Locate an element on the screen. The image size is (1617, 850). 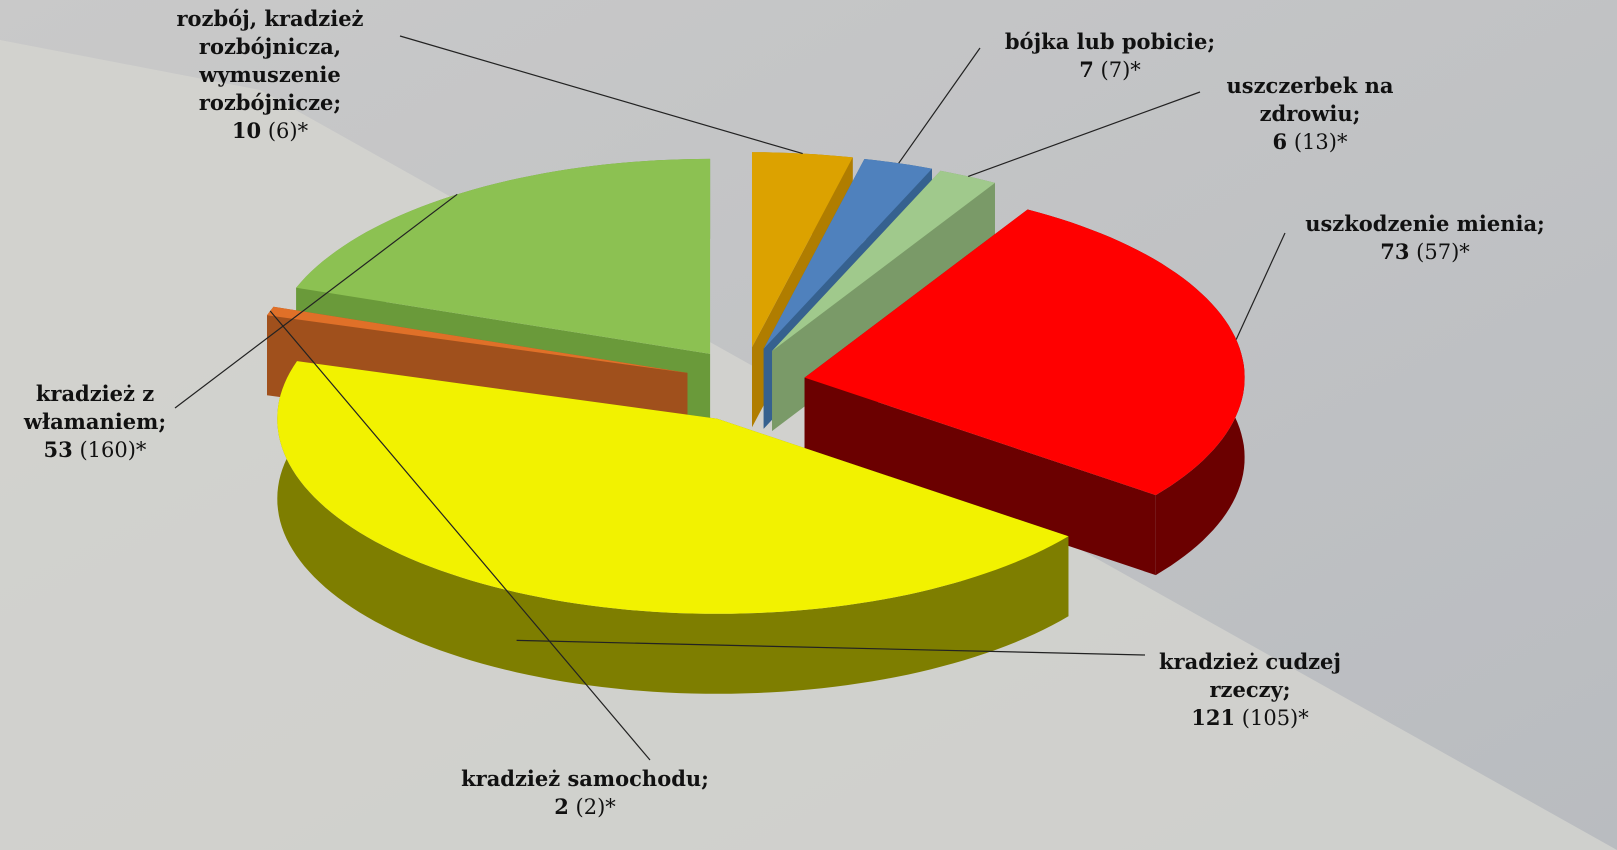
category-label: uszkodzenie mienia; is located at coordinates (1425, 223).